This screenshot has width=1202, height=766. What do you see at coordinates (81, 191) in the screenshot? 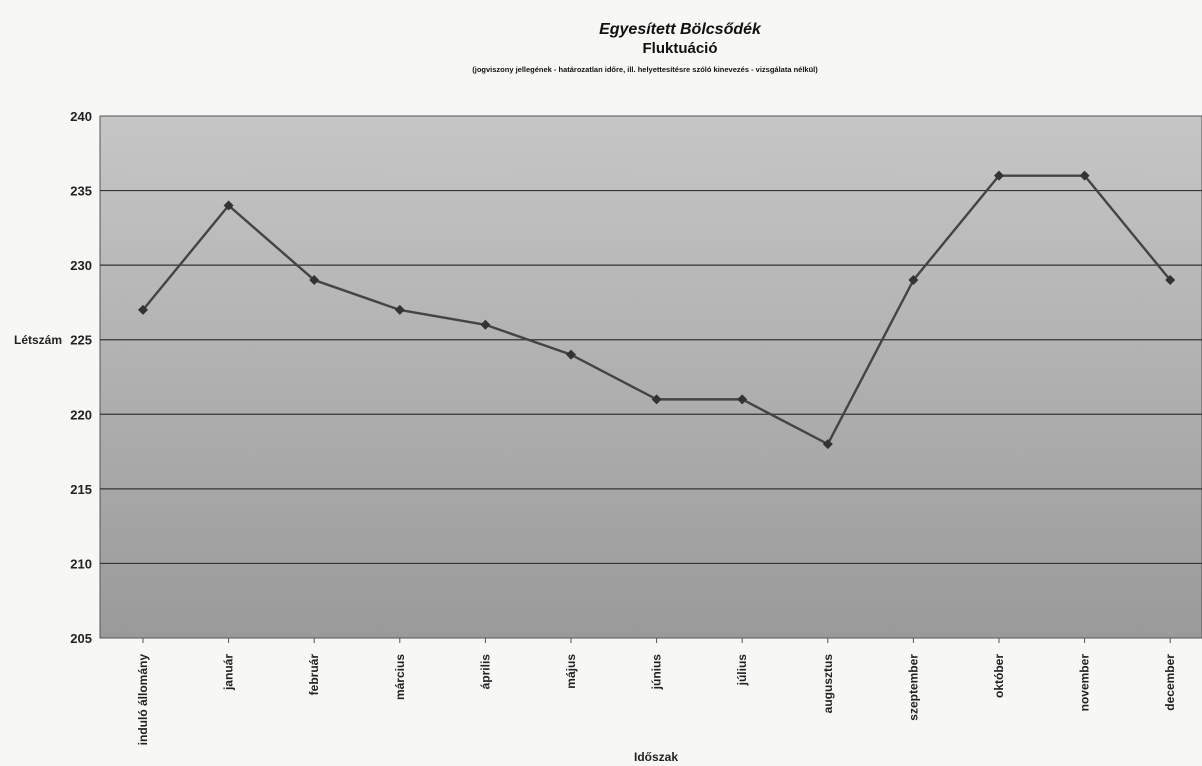
I see `y-tick-label: 235` at bounding box center [81, 191].